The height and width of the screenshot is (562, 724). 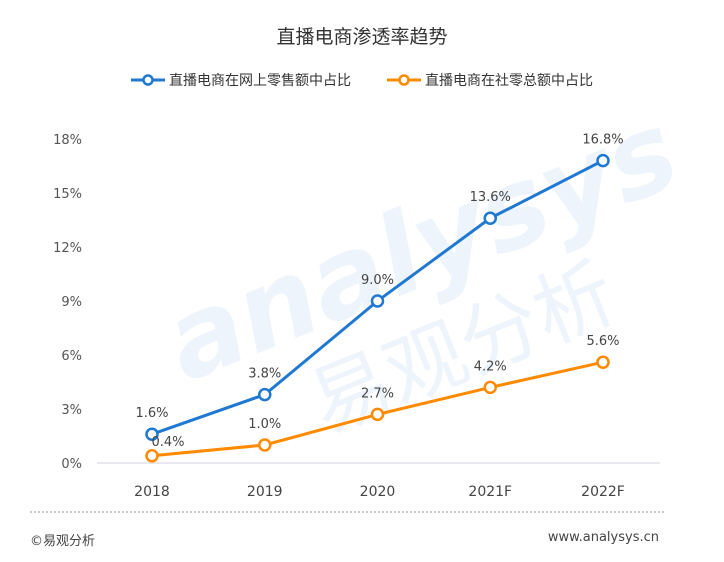 I want to click on data-label: 0.4%, so click(x=167, y=442).